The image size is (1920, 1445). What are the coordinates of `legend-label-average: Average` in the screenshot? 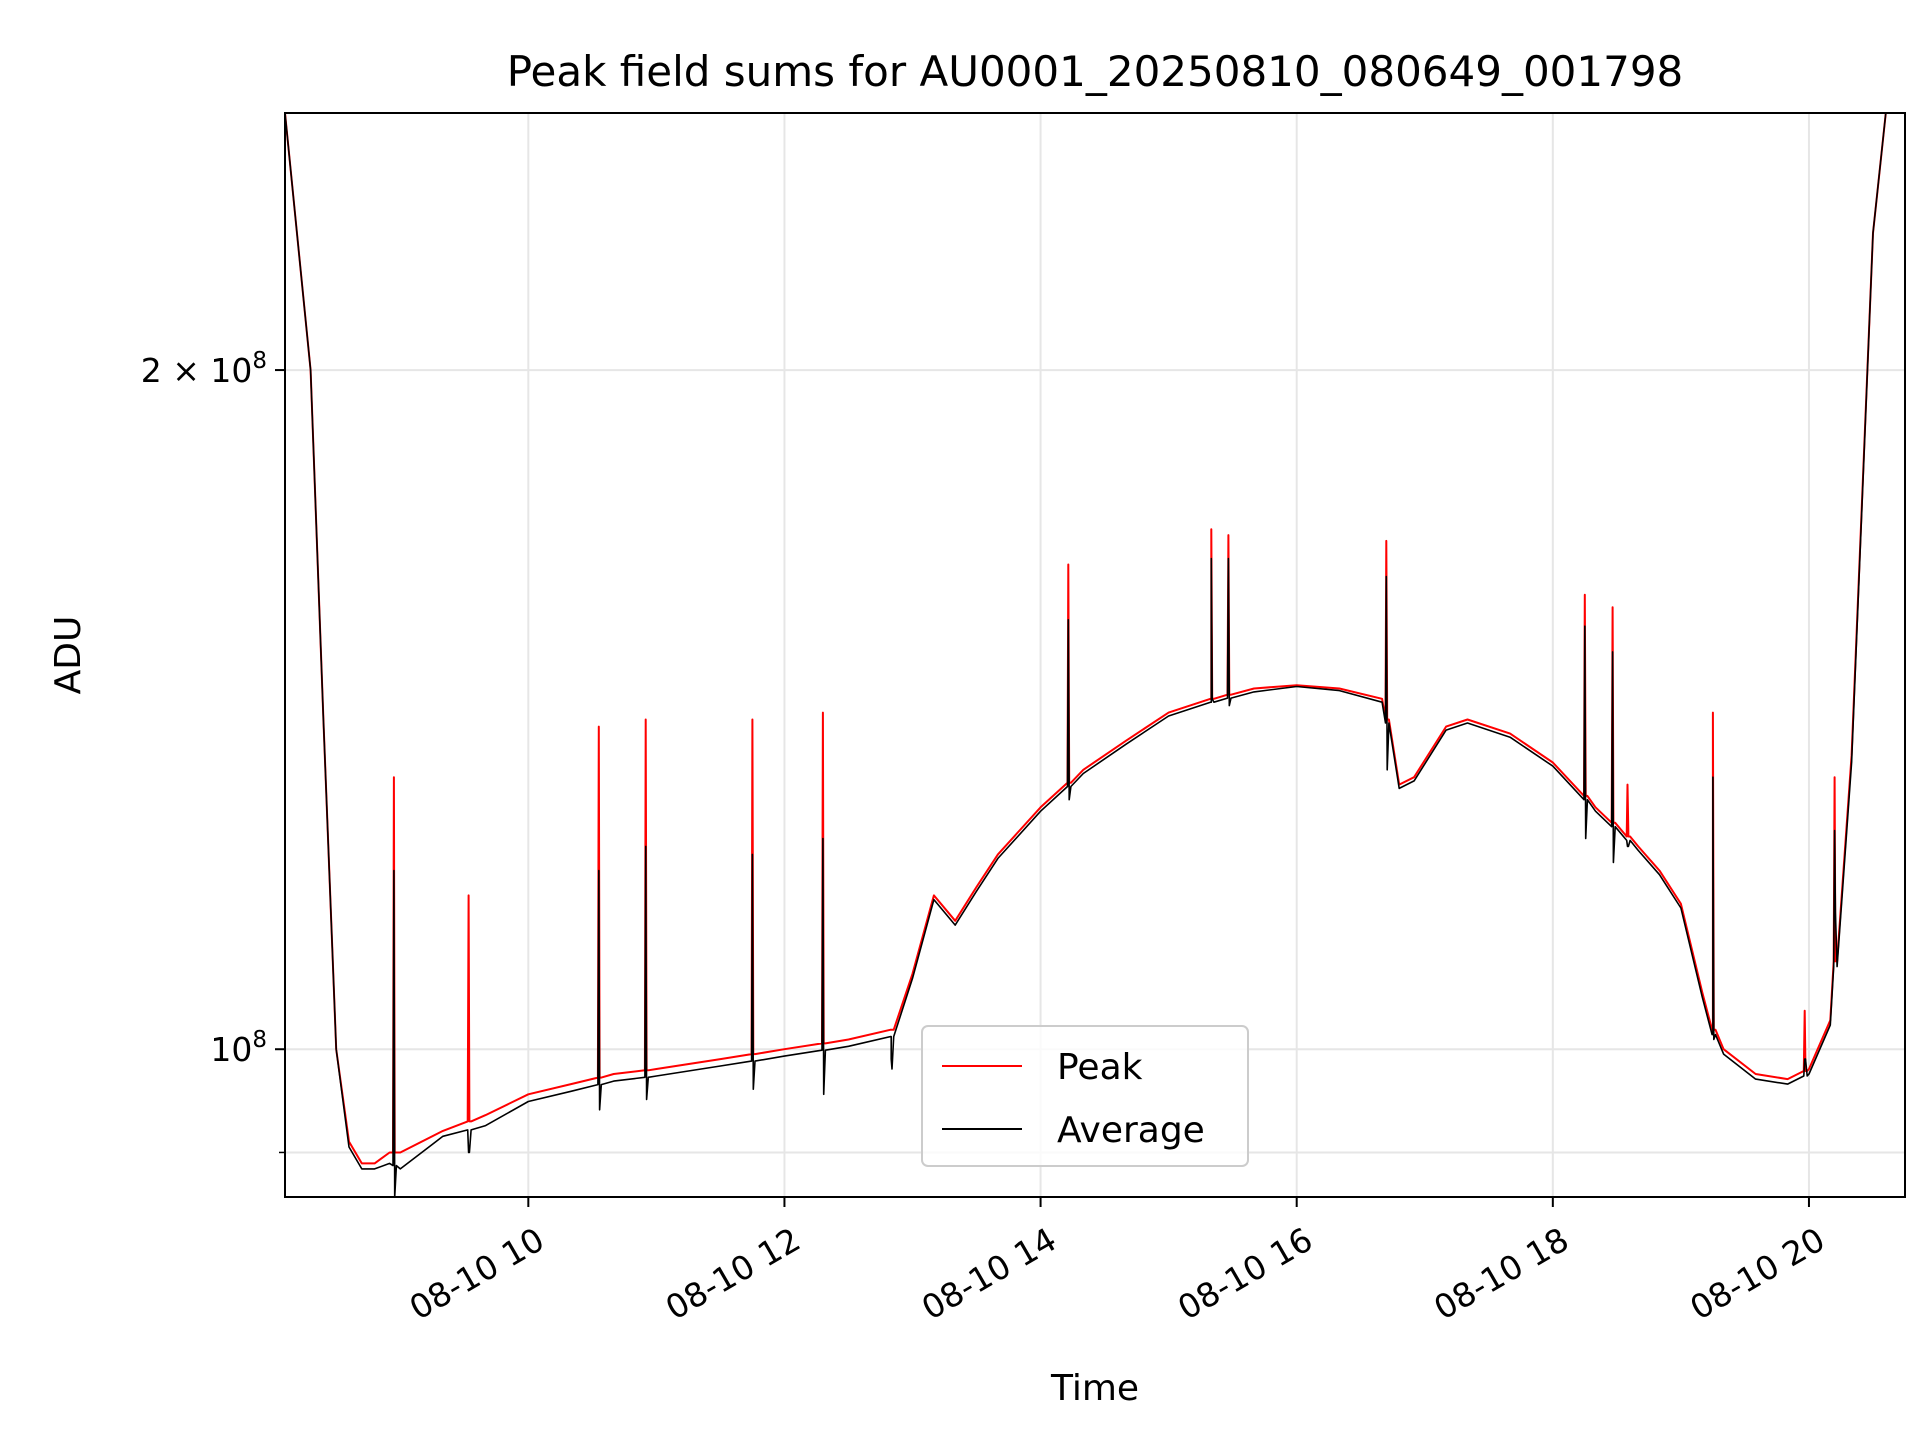 It's located at (1131, 1130).